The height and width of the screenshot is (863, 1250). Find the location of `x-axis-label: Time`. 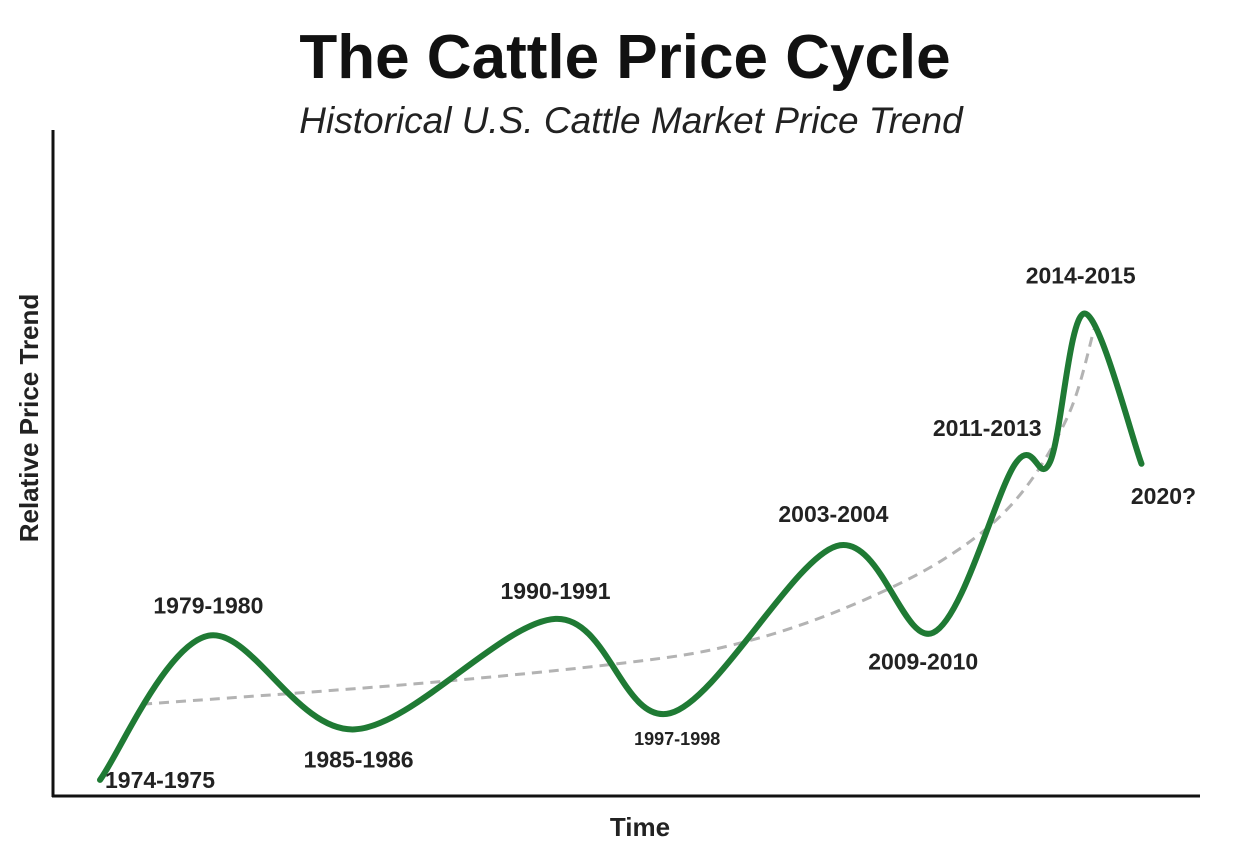

x-axis-label: Time is located at coordinates (640, 827).